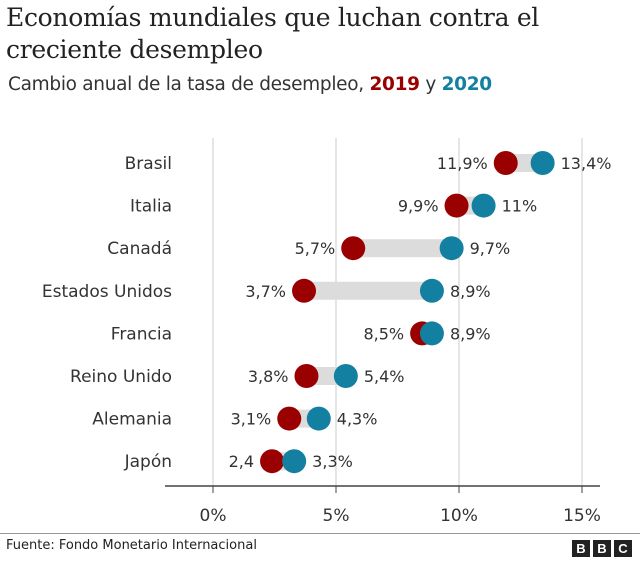 This screenshot has height=562, width=640. What do you see at coordinates (241, 461) in the screenshot?
I see `data-label-2019: 2,4` at bounding box center [241, 461].